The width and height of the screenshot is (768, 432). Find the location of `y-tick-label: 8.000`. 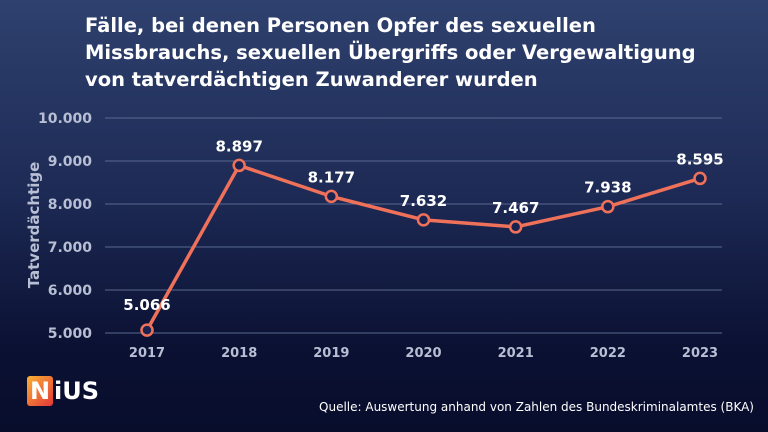

y-tick-label: 8.000 is located at coordinates (70, 205).